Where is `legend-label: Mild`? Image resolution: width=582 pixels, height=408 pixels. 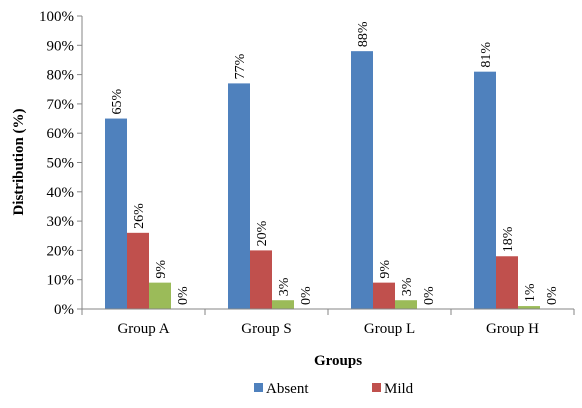
legend-label: Mild is located at coordinates (399, 389).